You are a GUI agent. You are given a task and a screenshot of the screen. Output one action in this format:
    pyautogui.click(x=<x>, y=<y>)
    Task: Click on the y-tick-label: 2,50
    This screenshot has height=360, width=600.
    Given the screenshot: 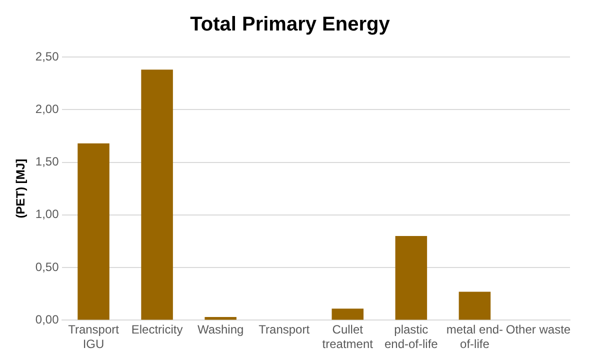 What is the action you would take?
    pyautogui.click(x=47, y=56)
    